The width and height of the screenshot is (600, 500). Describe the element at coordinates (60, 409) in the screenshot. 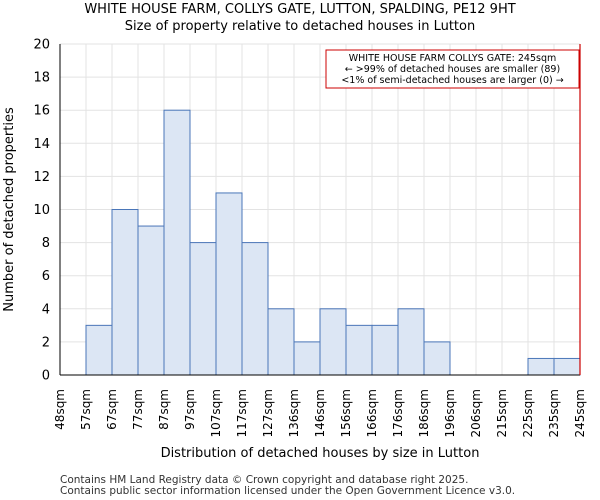

I see `x-tick-label: 48sqm` at that location.